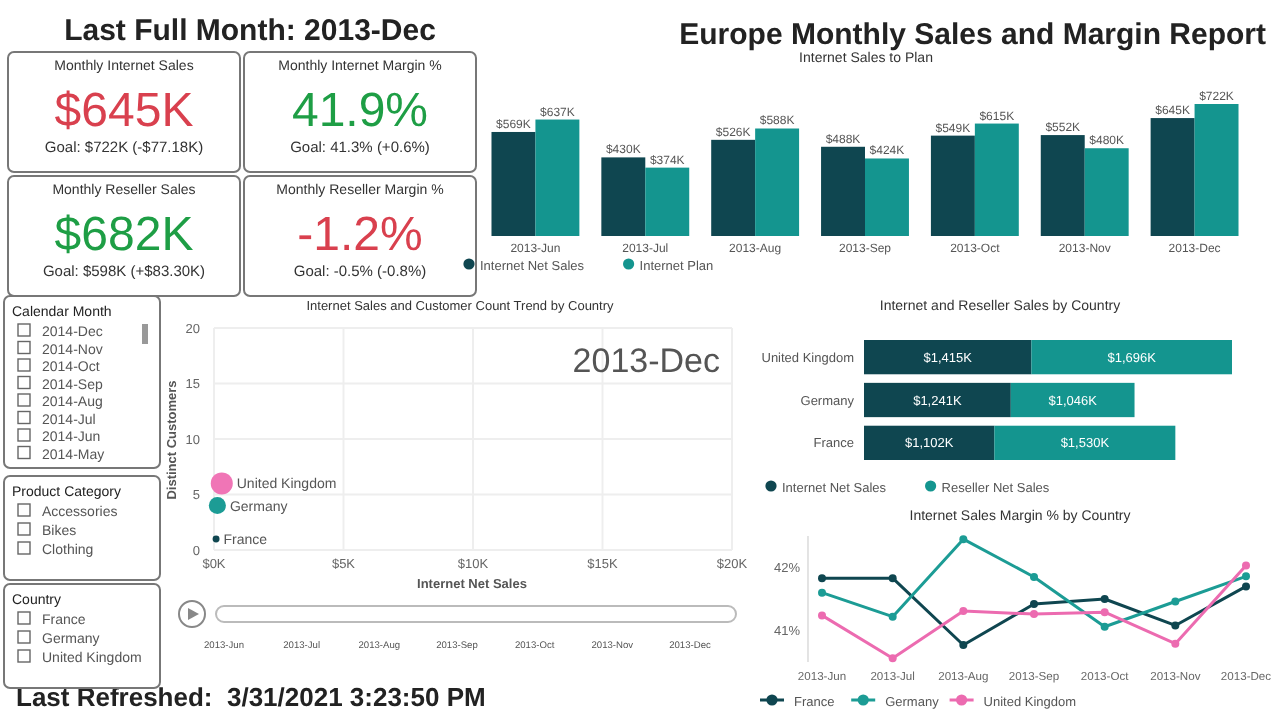 The height and width of the screenshot is (720, 1280). What do you see at coordinates (646, 361) in the screenshot?
I see `annotation: 2013-Dec` at bounding box center [646, 361].